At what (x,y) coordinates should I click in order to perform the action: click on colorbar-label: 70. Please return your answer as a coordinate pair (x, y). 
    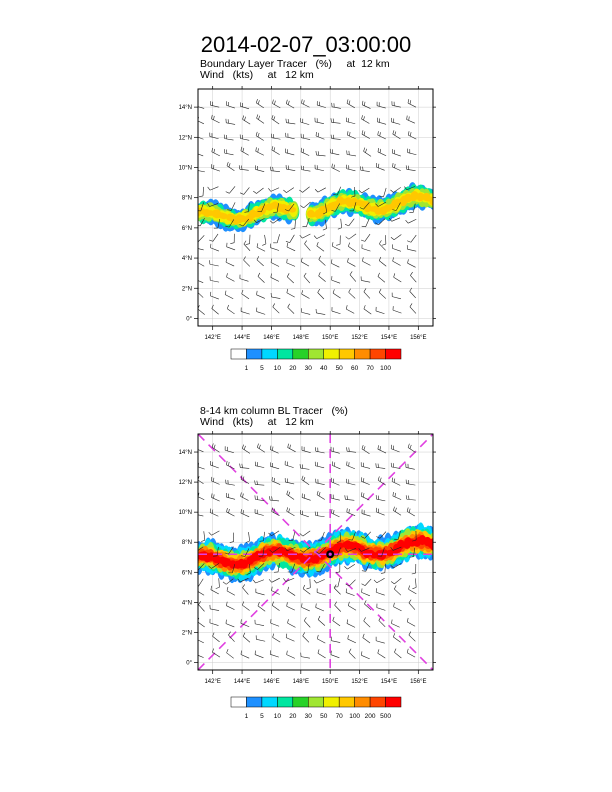
    Looking at the image, I should click on (370, 368).